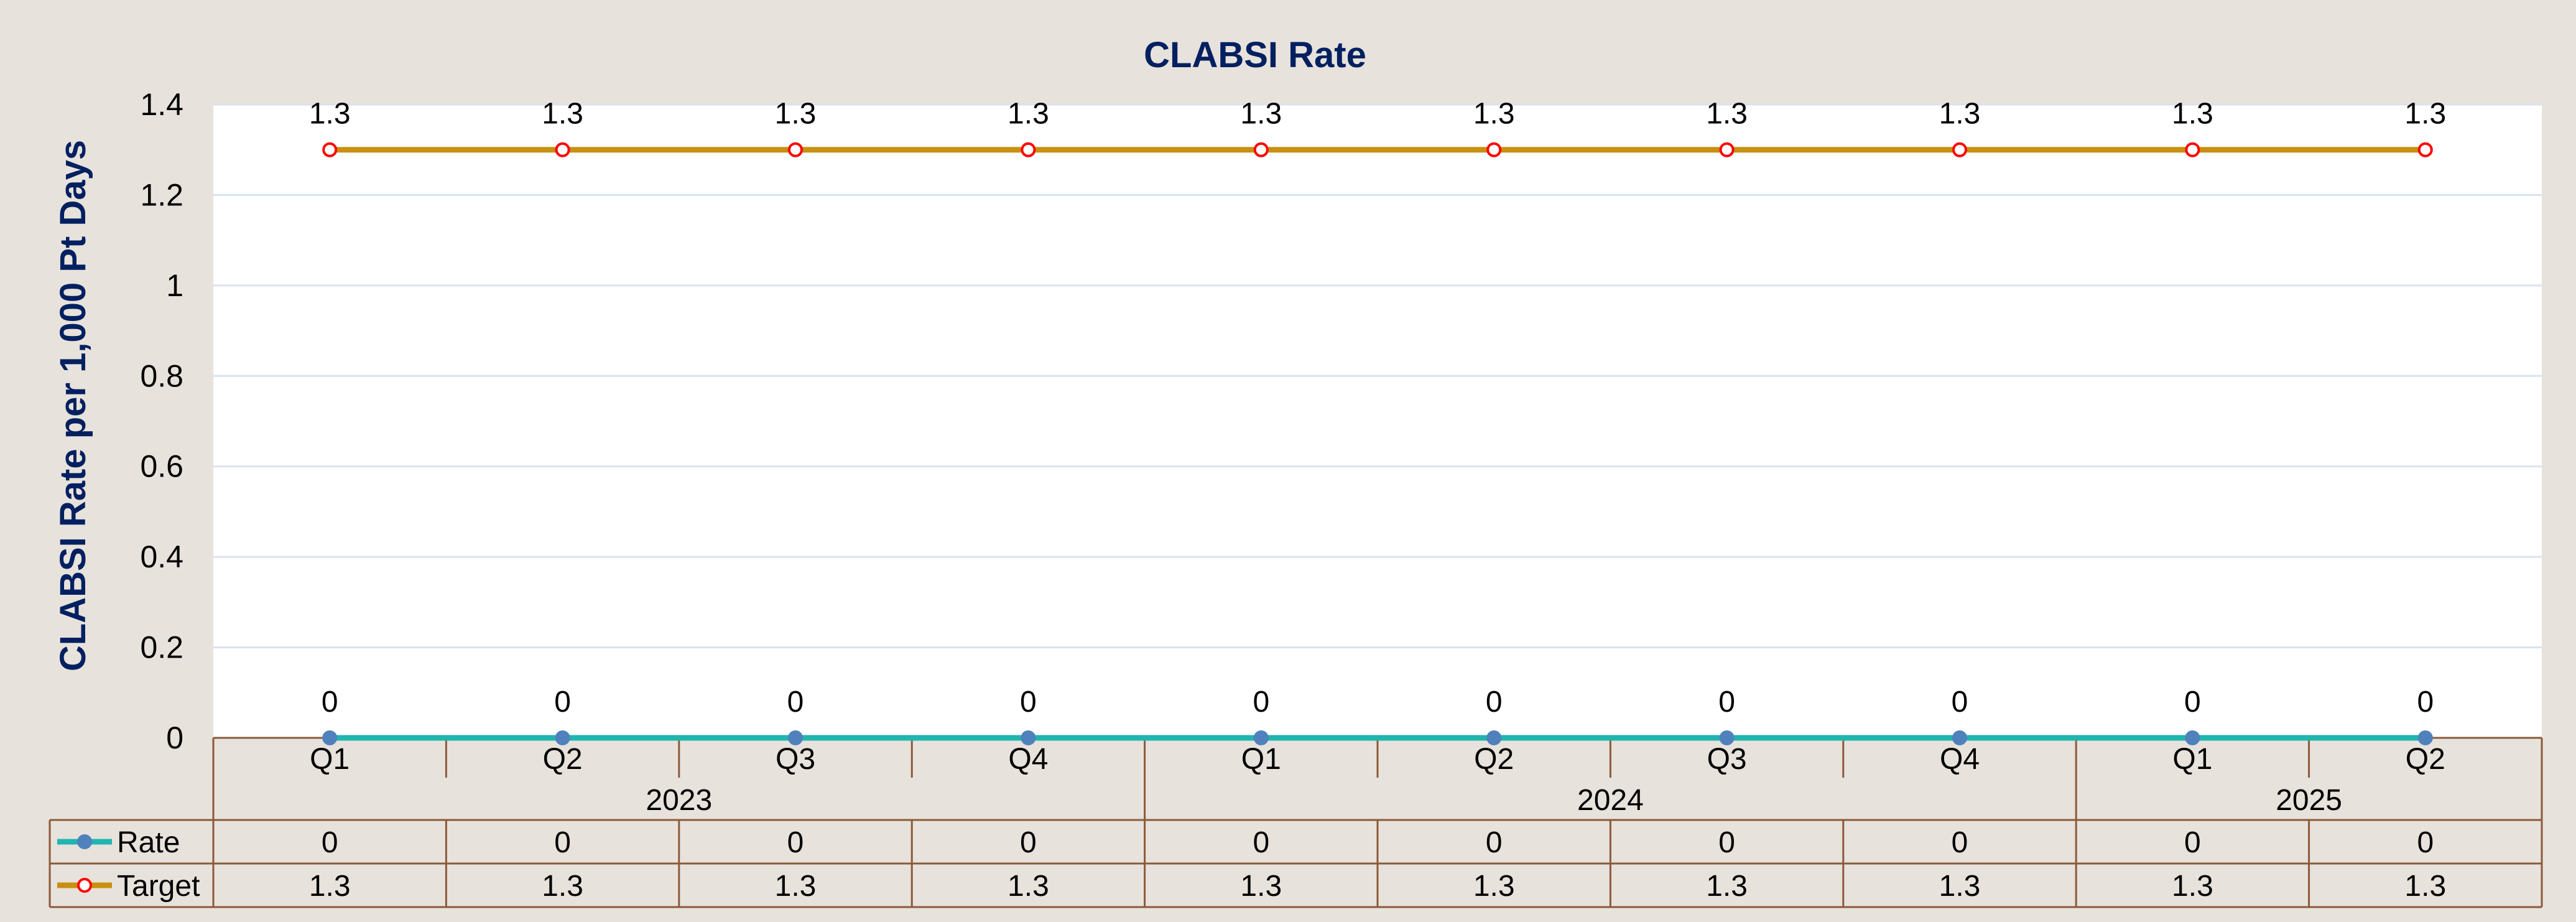 This screenshot has height=922, width=2576. What do you see at coordinates (162, 556) in the screenshot?
I see `y-tick-label: 0.4` at bounding box center [162, 556].